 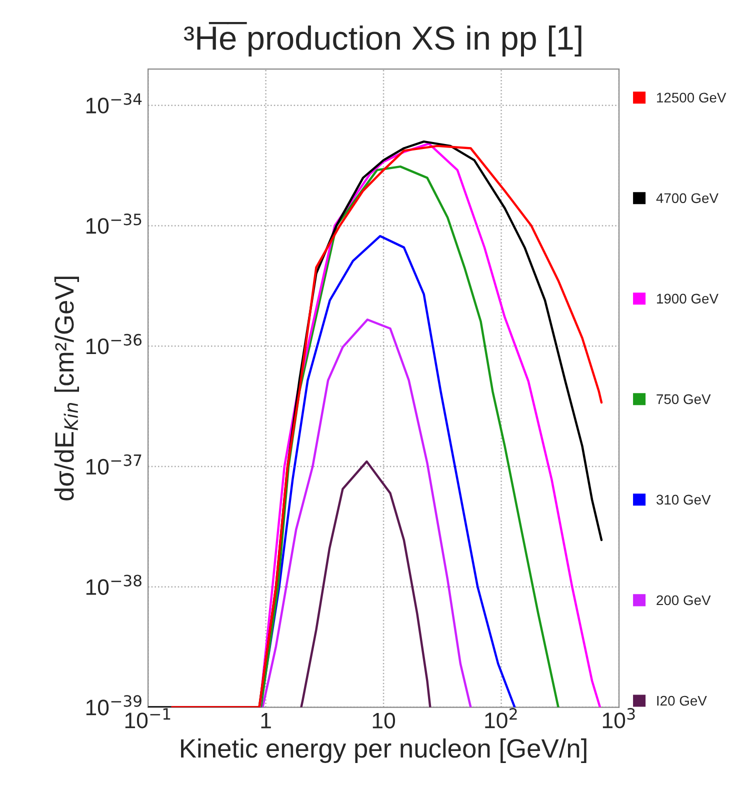 What do you see at coordinates (383, 39) in the screenshot?
I see `chart-title: ³H̅e̅ production XS in pp [1]` at bounding box center [383, 39].